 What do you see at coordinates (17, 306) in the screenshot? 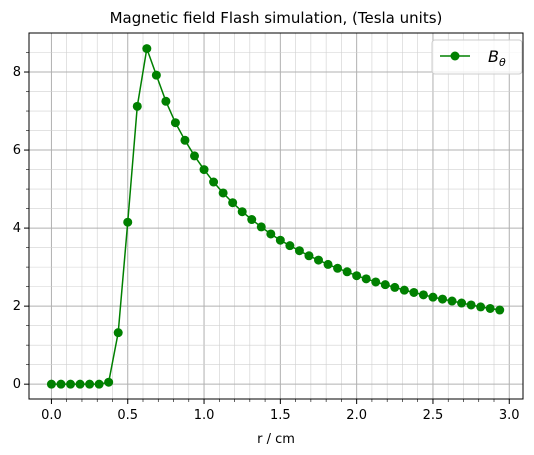
I see `y-tick-label: 2` at bounding box center [17, 306].